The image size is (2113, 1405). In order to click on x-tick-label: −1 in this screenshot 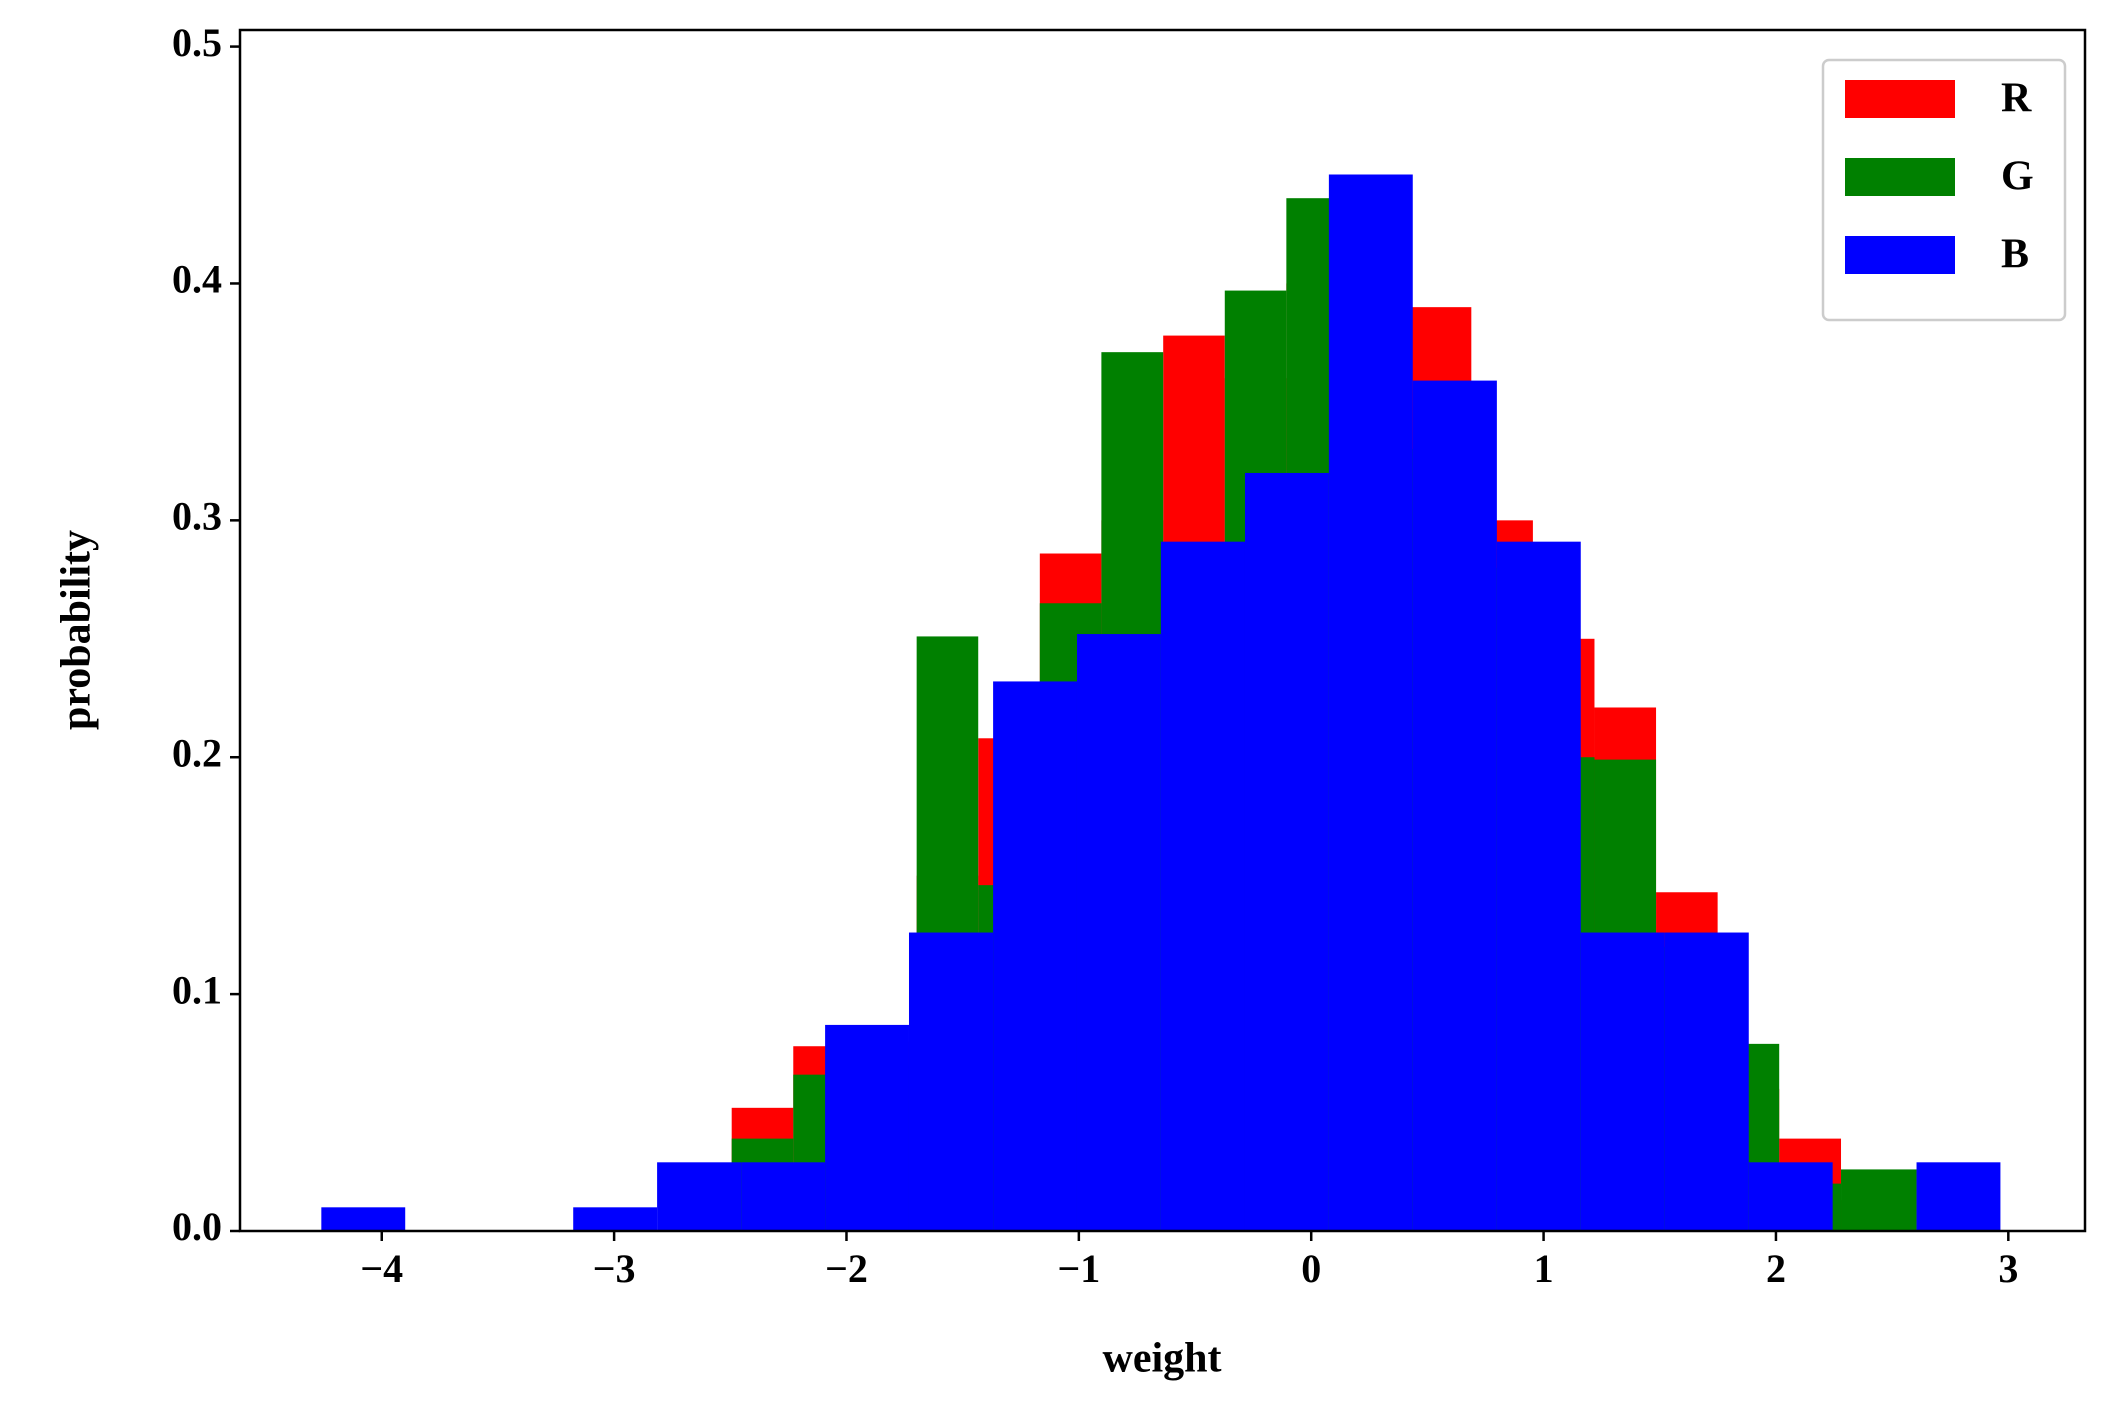, I will do `click(1078, 1268)`.